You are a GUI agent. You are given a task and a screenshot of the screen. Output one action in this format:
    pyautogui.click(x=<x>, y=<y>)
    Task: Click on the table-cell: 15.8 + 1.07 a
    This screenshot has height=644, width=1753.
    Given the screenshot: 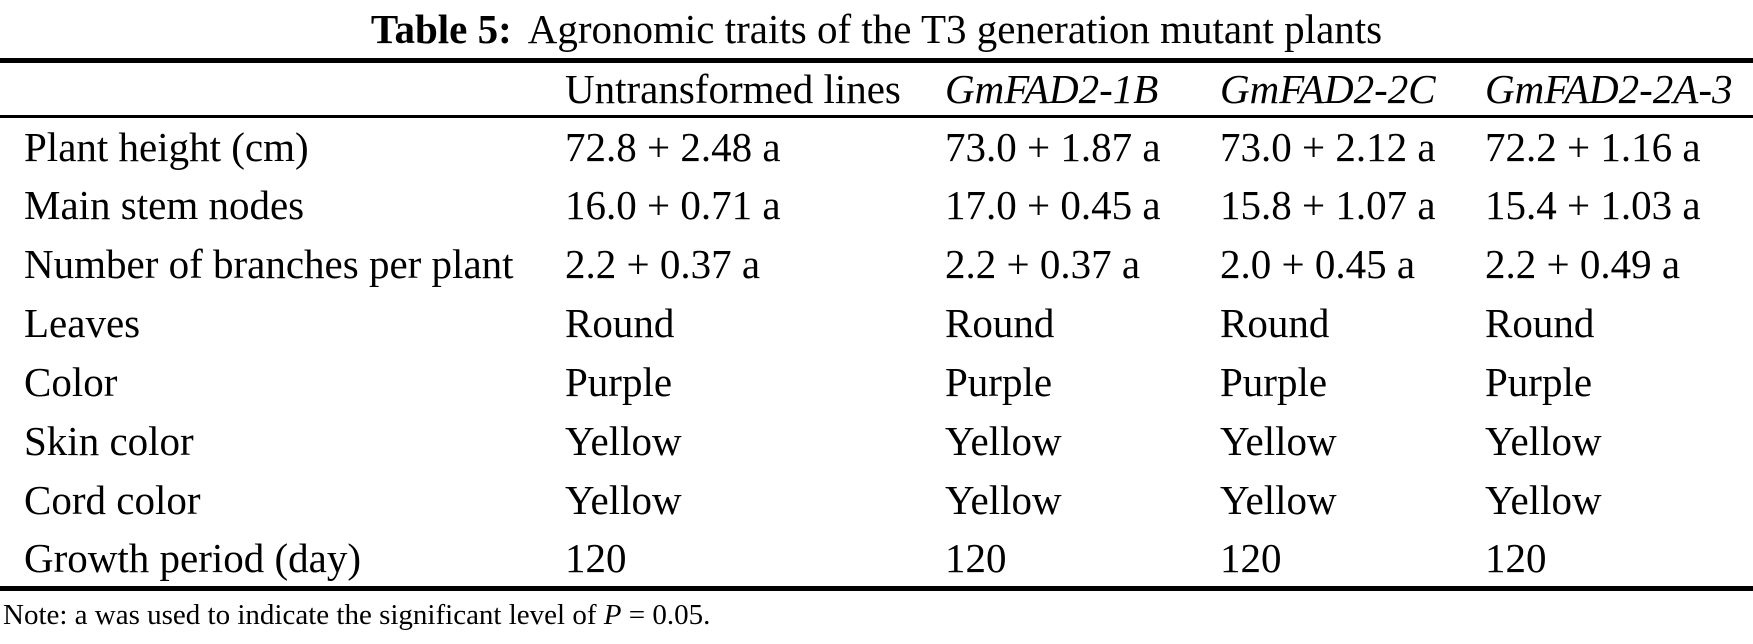 What is the action you would take?
    pyautogui.click(x=1328, y=205)
    